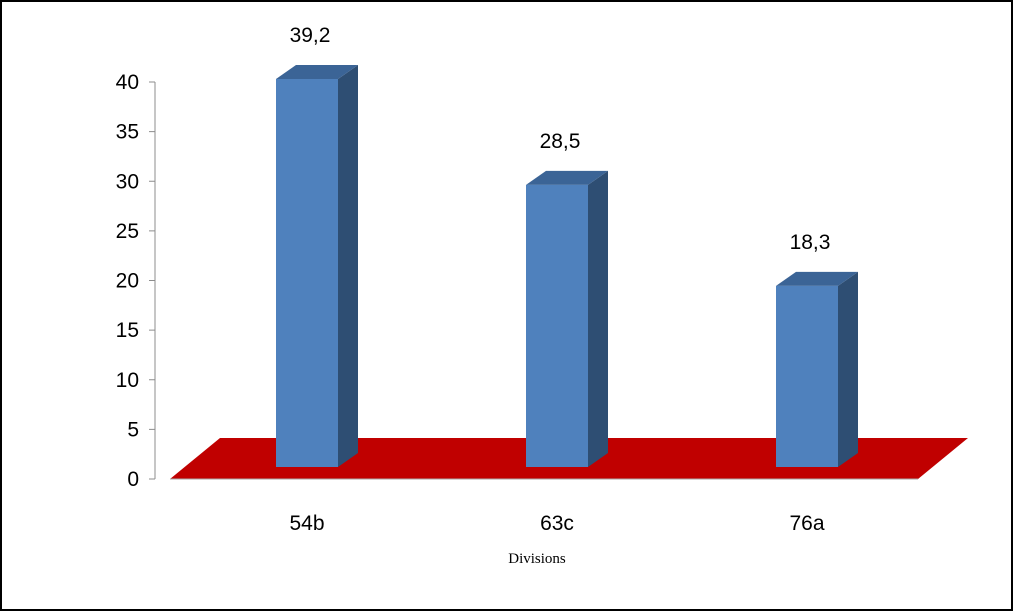 Image resolution: width=1013 pixels, height=613 pixels. Describe the element at coordinates (310, 35) in the screenshot. I see `data-label: 39,2` at that location.